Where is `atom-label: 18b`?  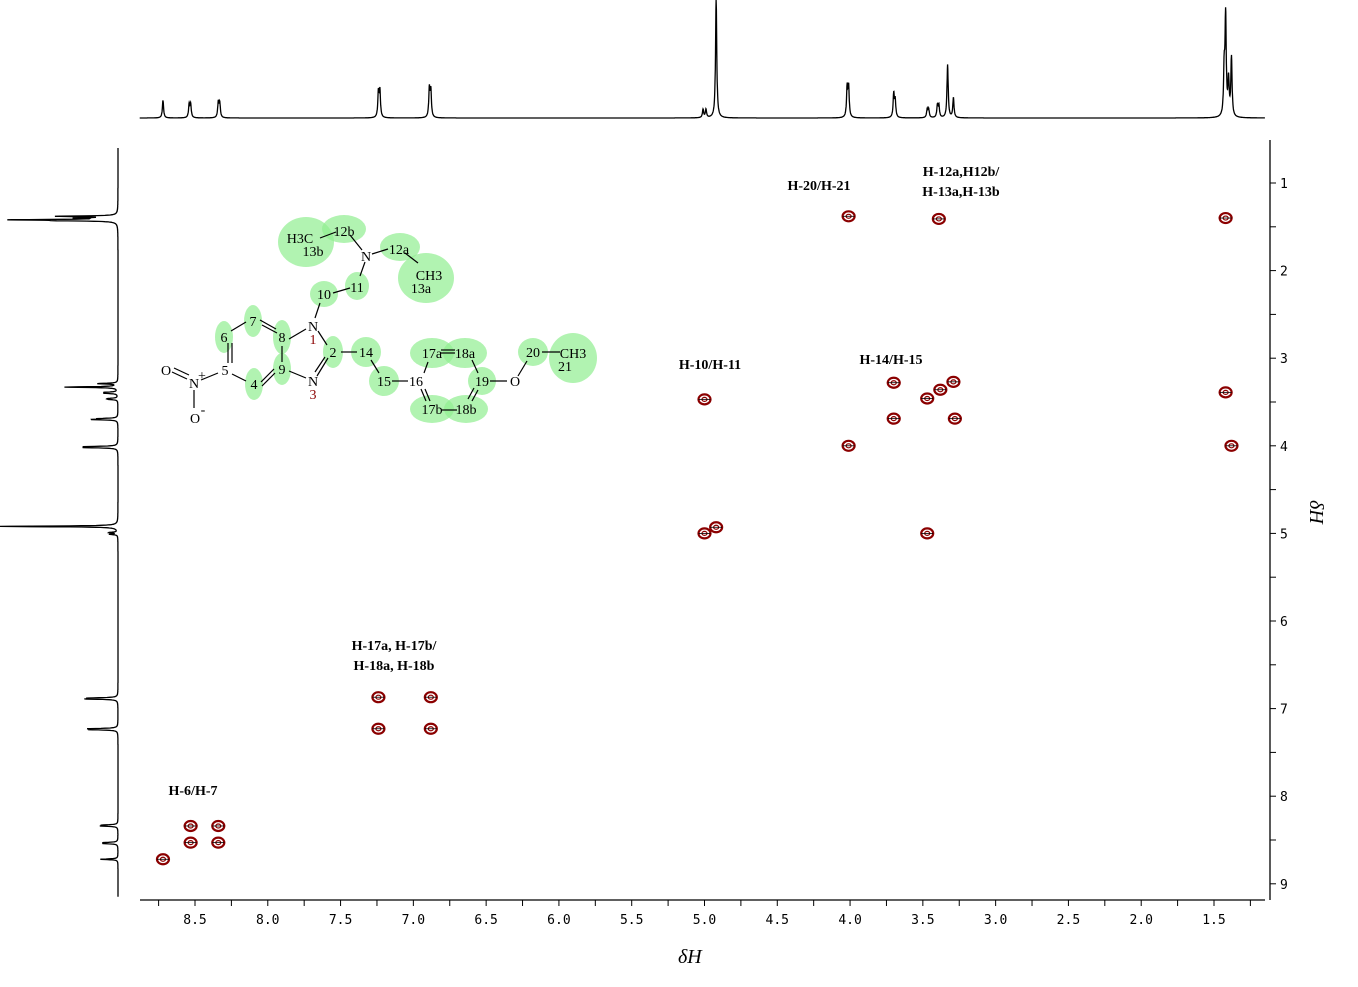 atom-label: 18b is located at coordinates (466, 410).